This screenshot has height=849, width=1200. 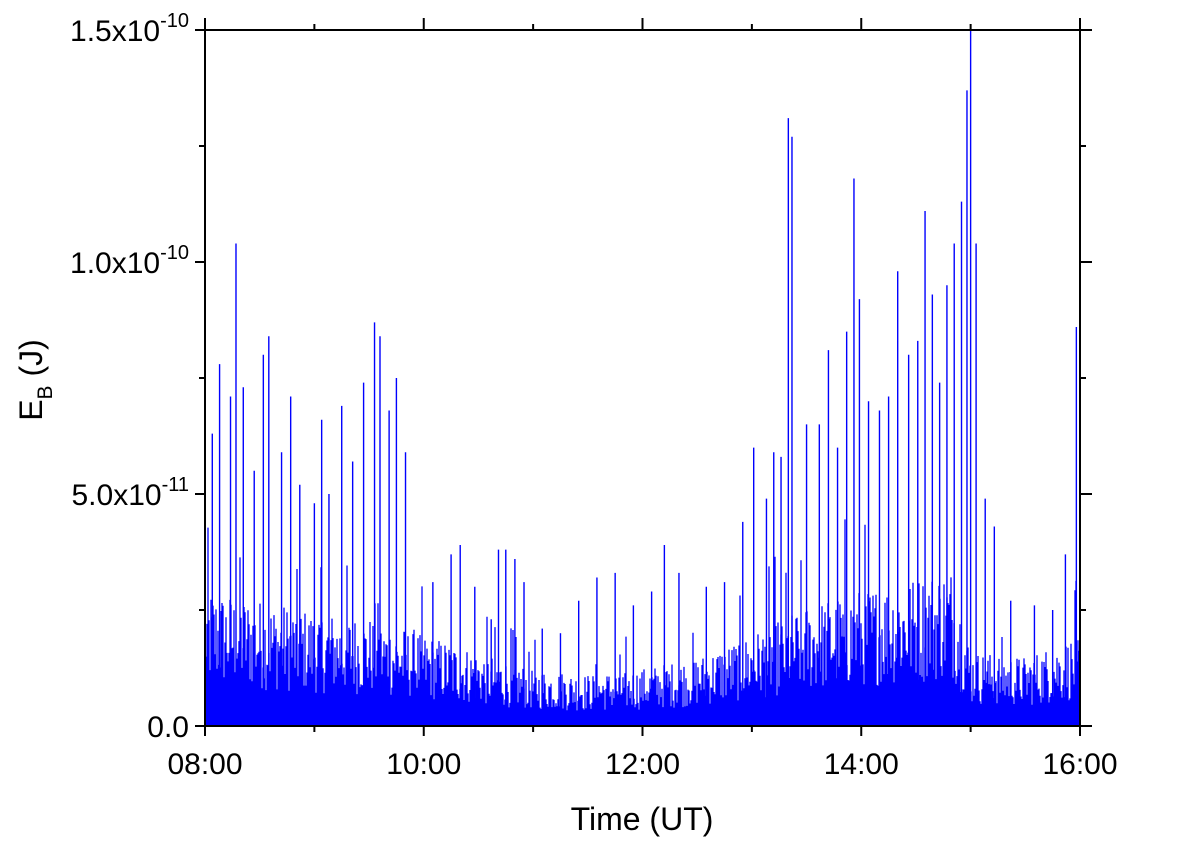 I want to click on y-axis-title-unit: (J), so click(x=31, y=357).